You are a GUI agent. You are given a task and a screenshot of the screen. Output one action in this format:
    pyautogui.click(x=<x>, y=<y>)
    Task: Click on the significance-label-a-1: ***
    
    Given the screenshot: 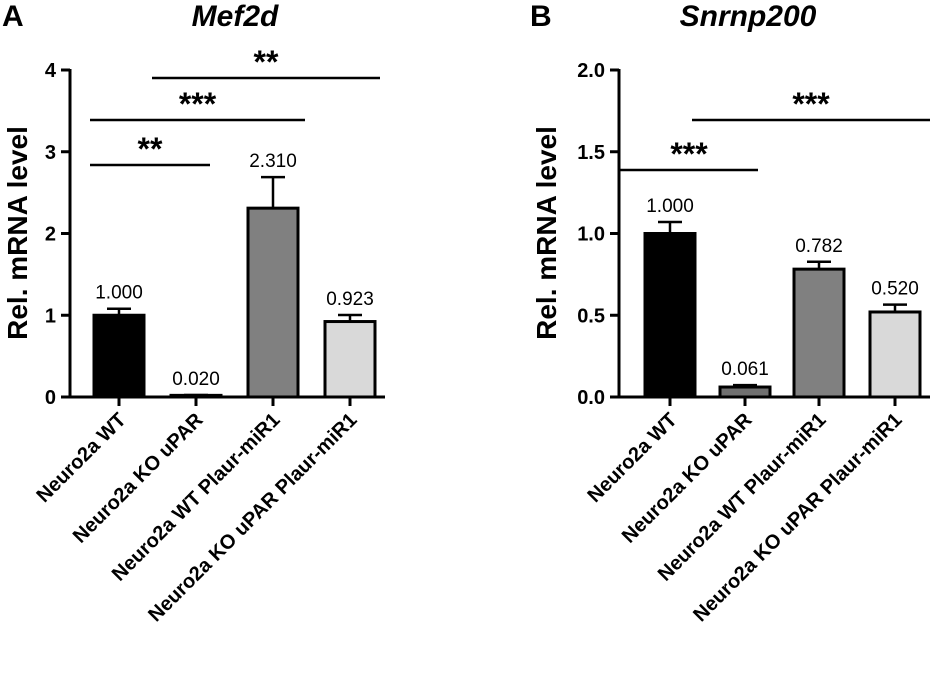 What is the action you would take?
    pyautogui.click(x=198, y=104)
    